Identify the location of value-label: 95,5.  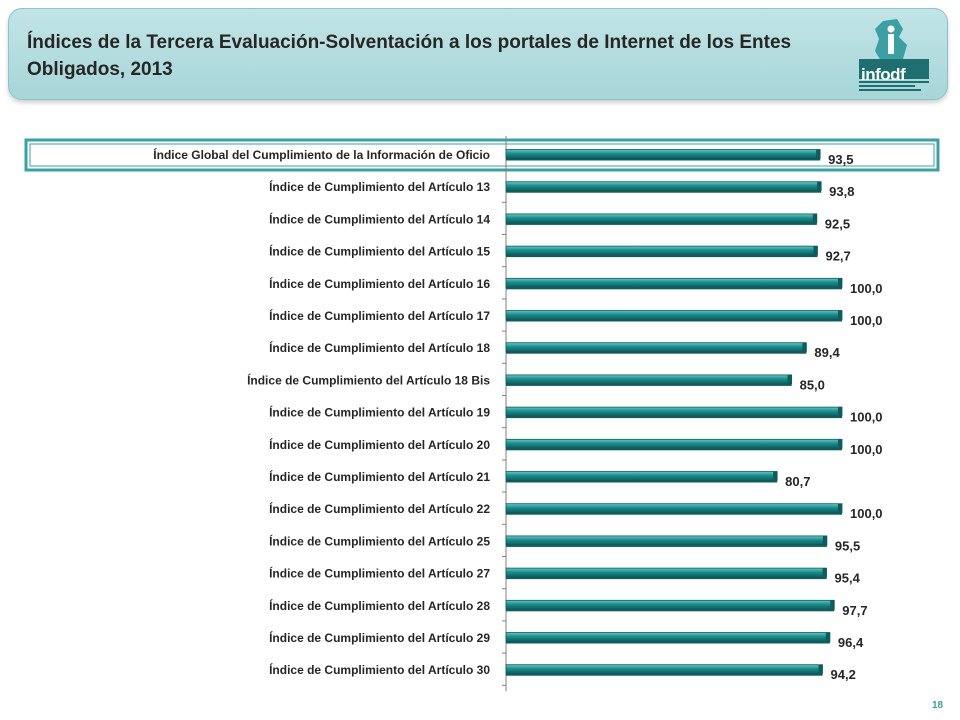
(847, 545).